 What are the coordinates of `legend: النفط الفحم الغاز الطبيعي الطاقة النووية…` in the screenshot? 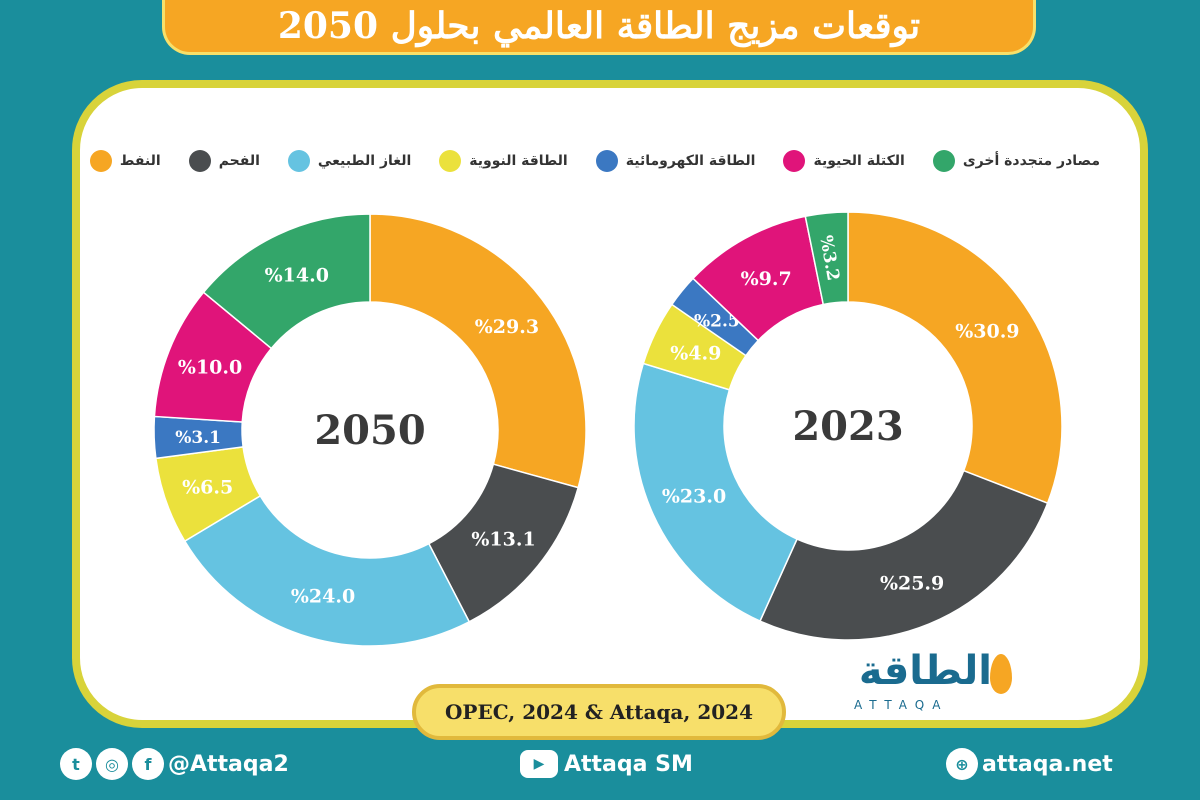 It's located at (594, 161).